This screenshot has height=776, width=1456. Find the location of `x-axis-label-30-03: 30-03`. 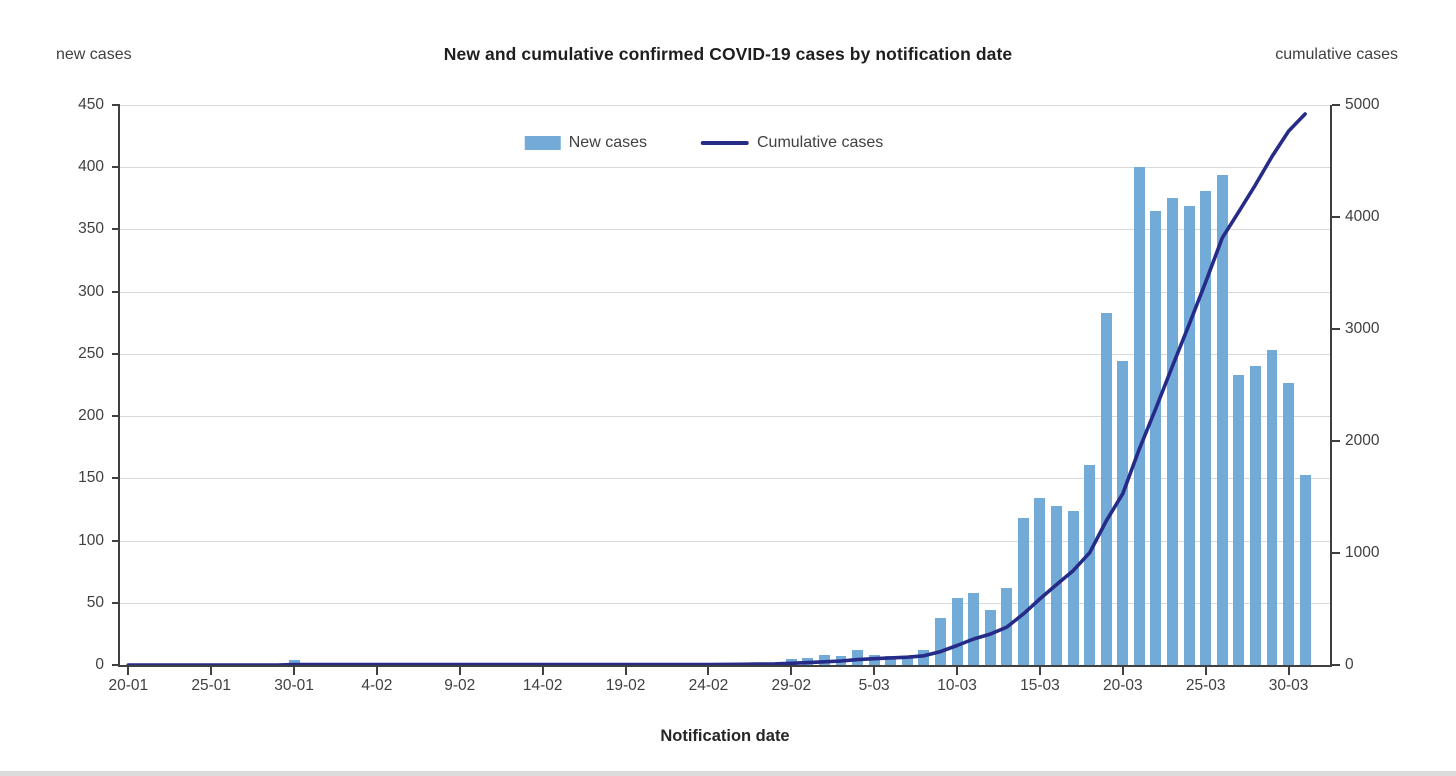

x-axis-label-30-03: 30-03 is located at coordinates (1288, 685).